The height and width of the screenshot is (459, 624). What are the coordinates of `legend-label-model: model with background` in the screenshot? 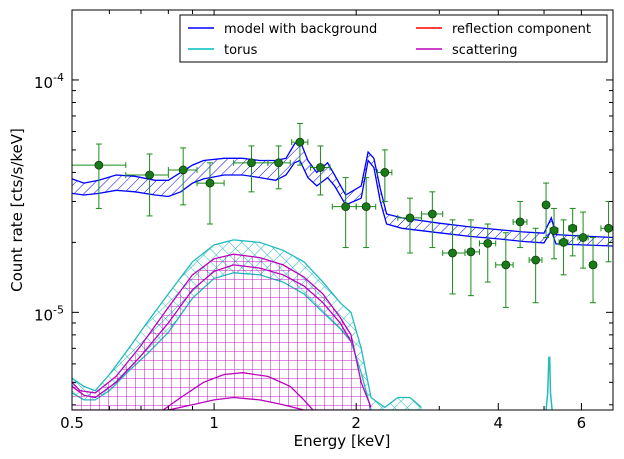 It's located at (300, 29).